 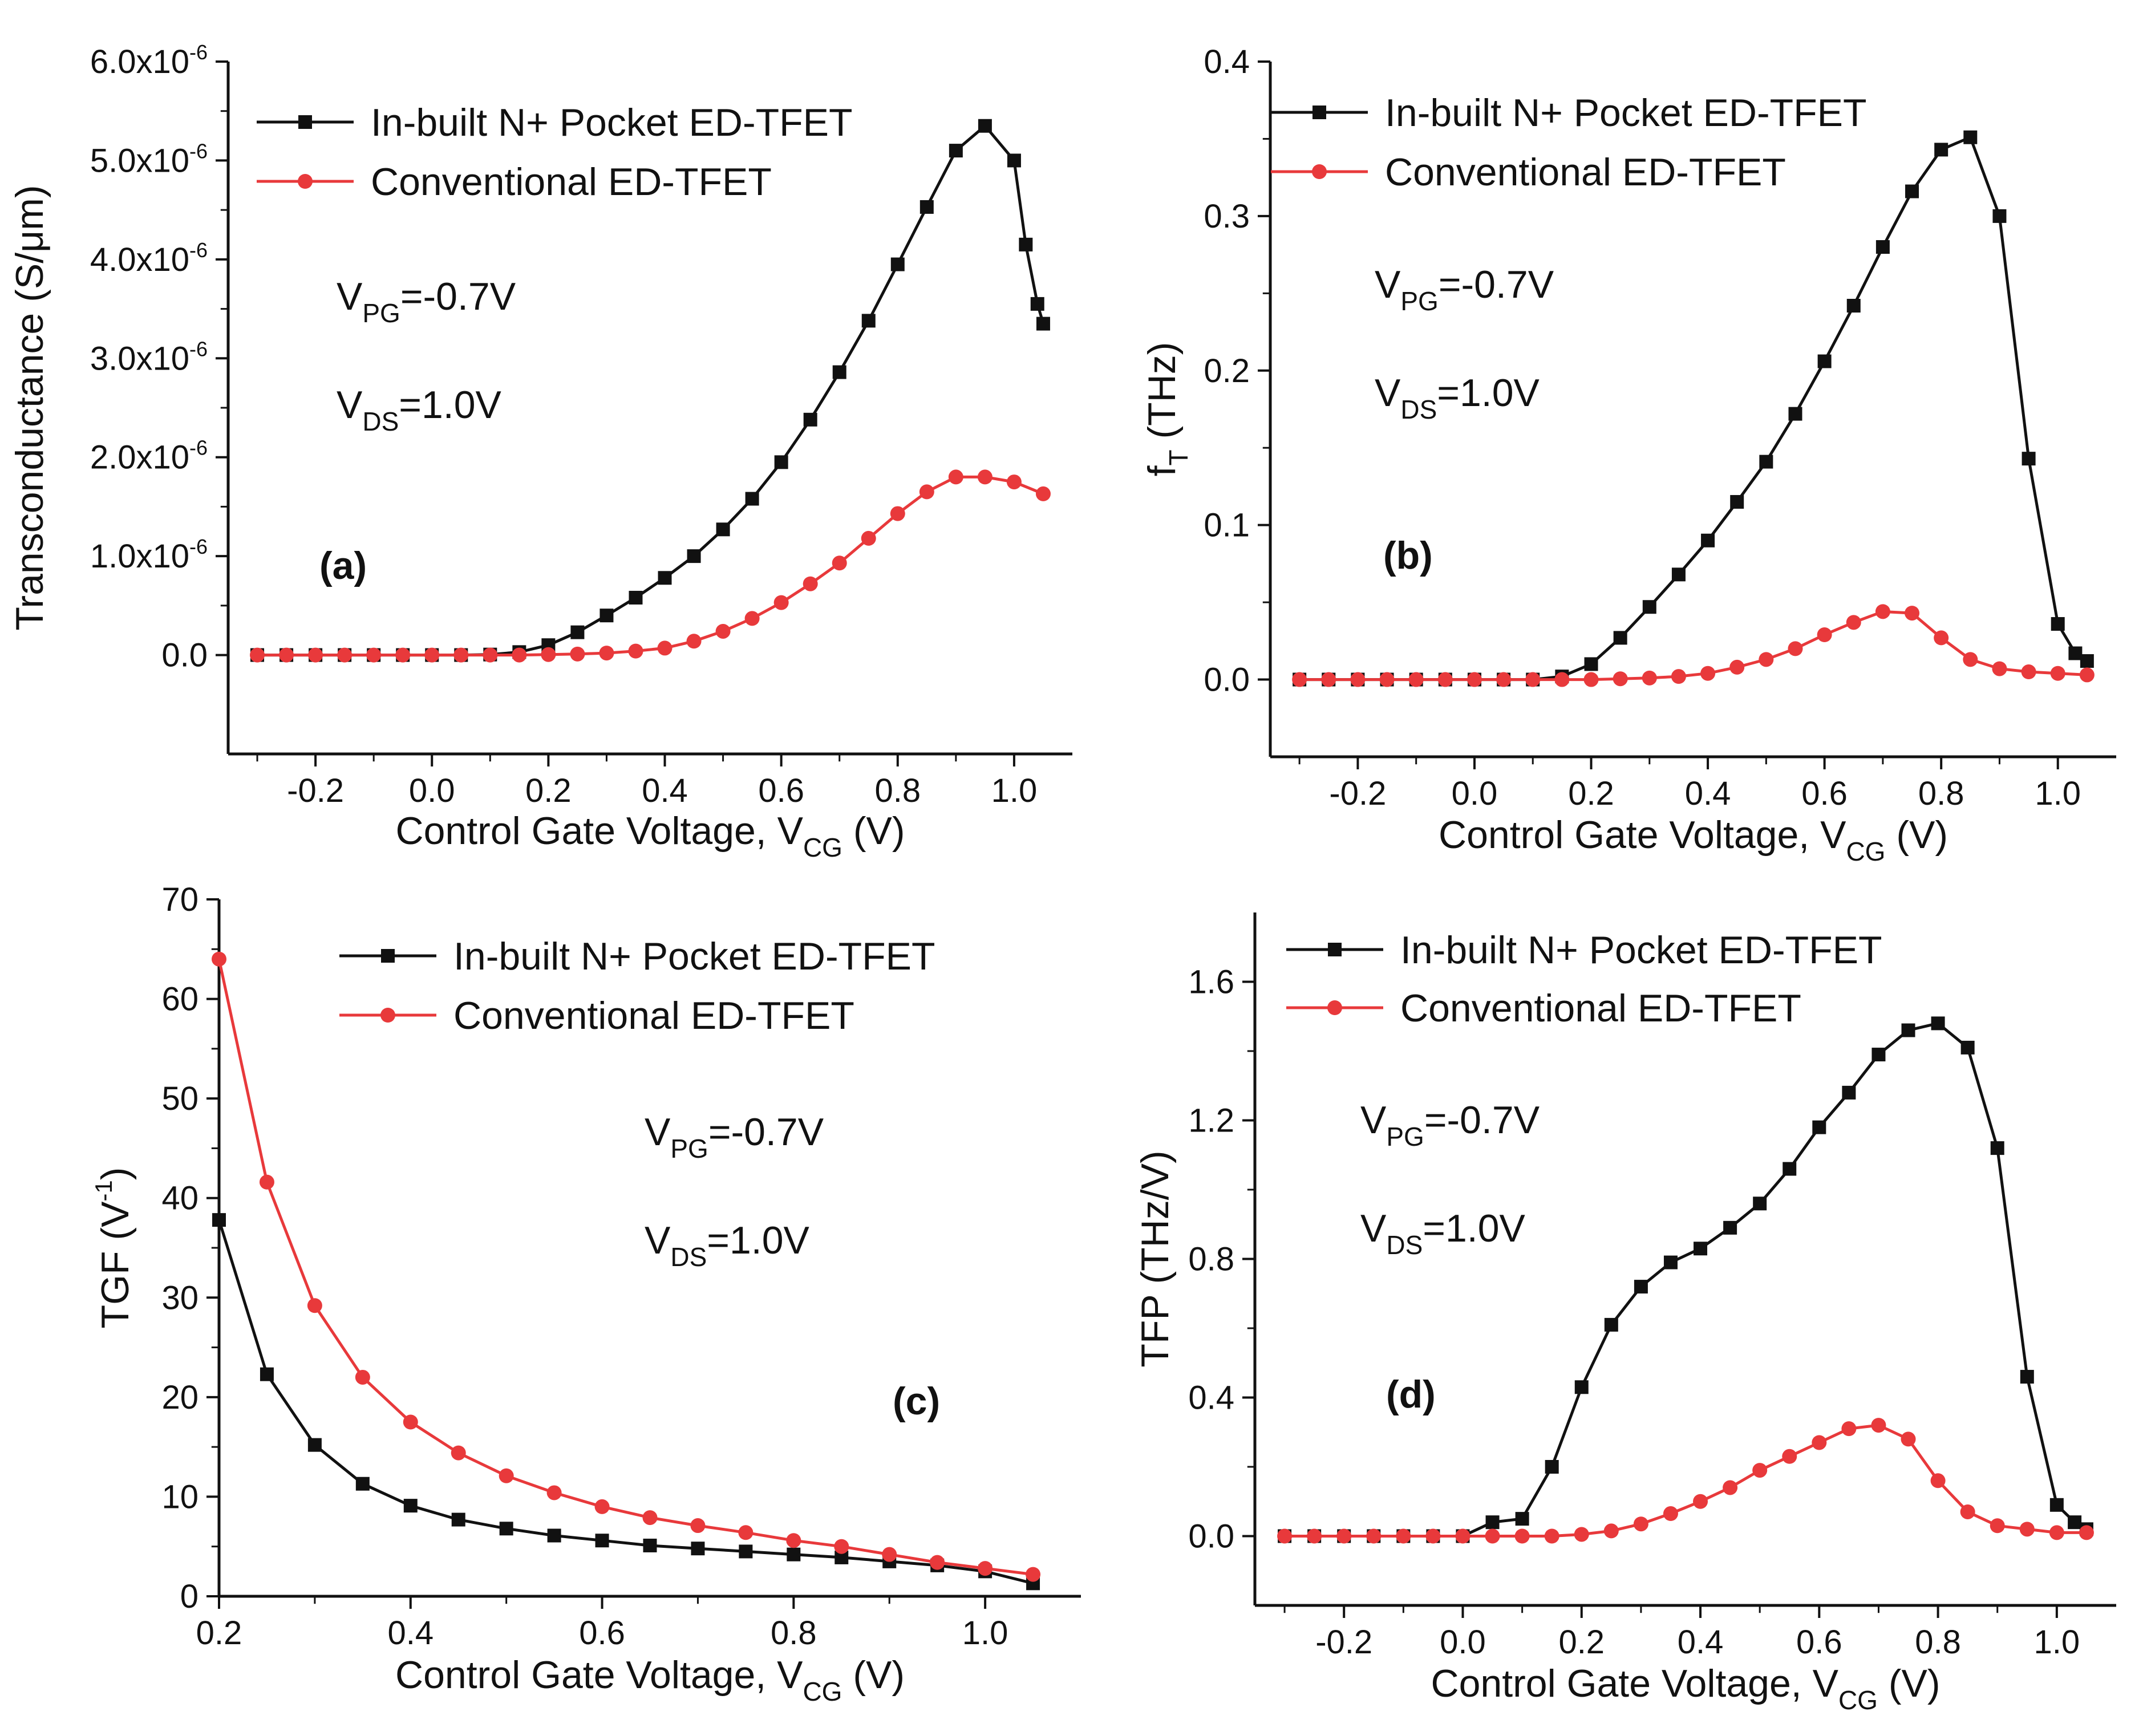 I want to click on y-tick-label: 1.0x10⁻⁶, so click(x=149, y=555).